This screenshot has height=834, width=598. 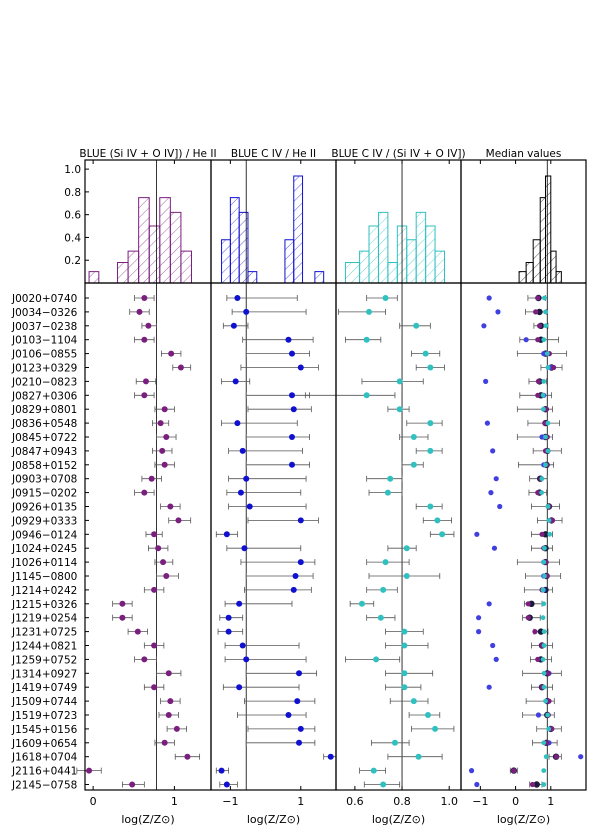 What do you see at coordinates (44, 716) in the screenshot?
I see `object-label: J1519+0723` at bounding box center [44, 716].